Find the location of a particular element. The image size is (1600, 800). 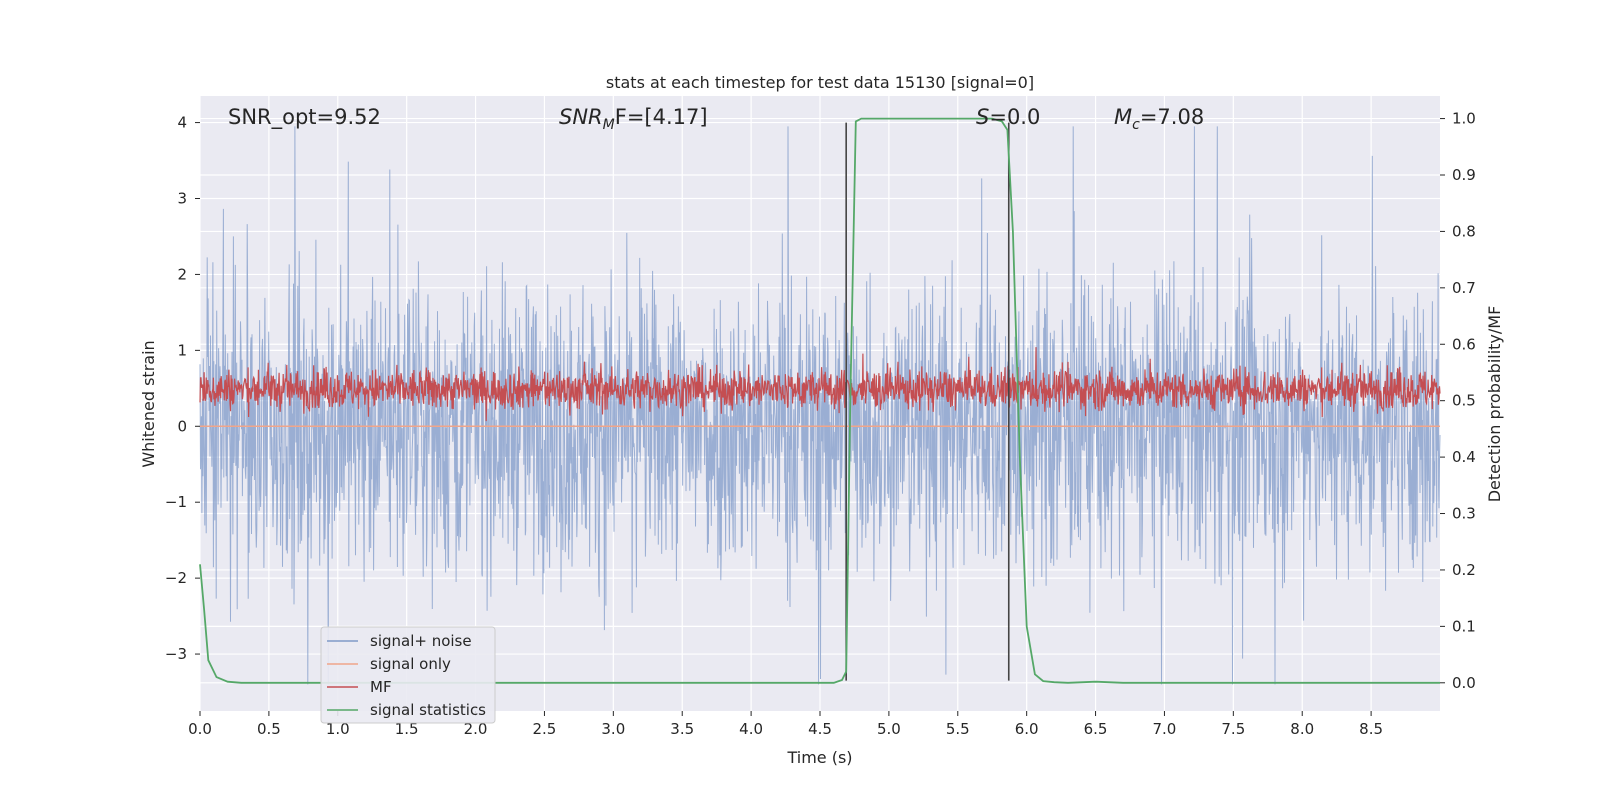

series-mf is located at coordinates (820, 384).